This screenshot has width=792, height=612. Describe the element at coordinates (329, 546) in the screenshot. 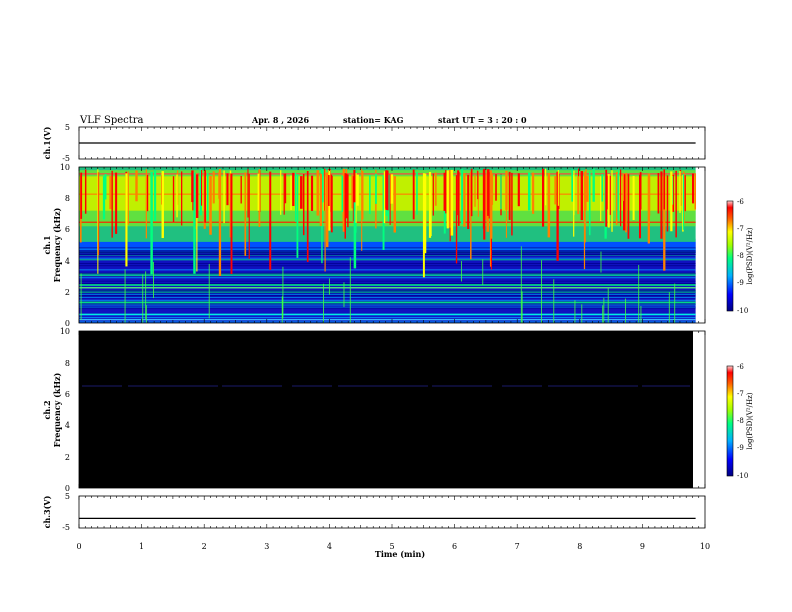

I see `x-tick-label: 4` at that location.